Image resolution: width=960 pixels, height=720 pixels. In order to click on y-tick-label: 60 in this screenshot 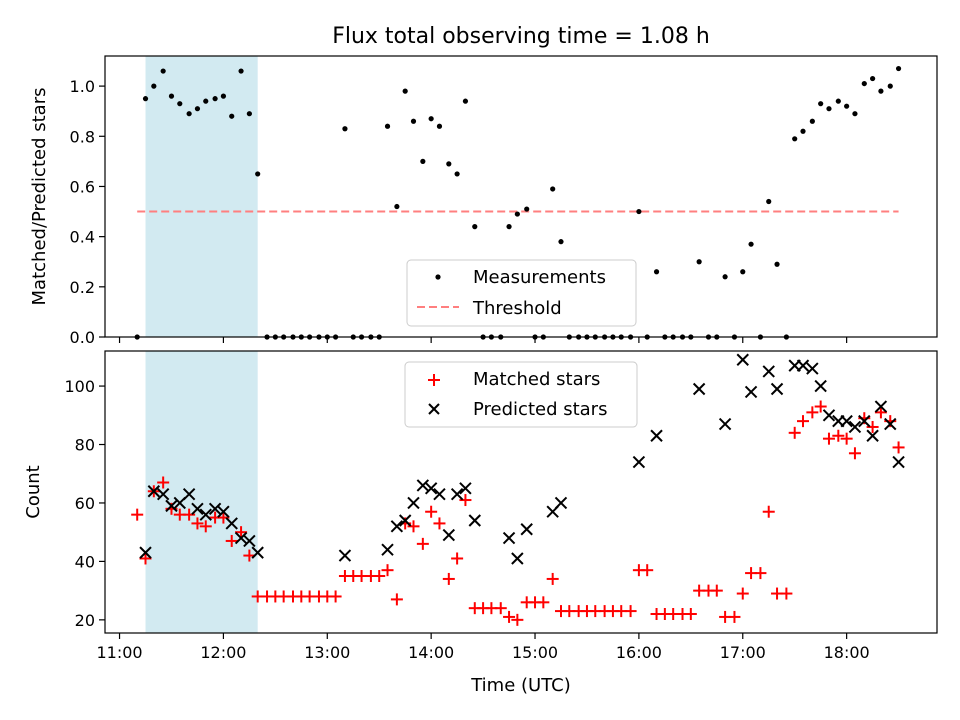, I will do `click(85, 503)`.